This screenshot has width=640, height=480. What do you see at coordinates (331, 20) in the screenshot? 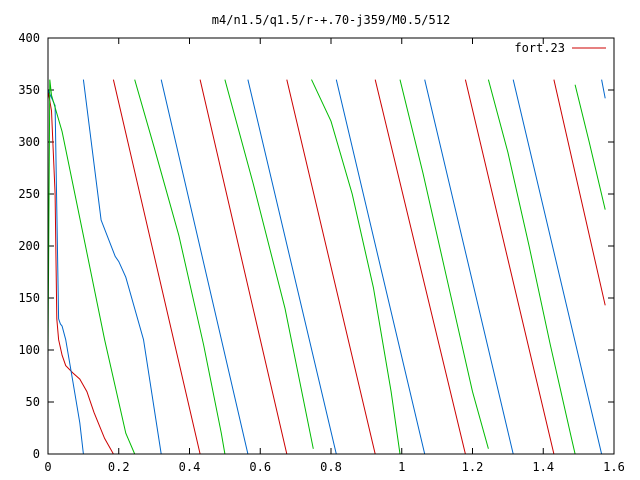
I see `chart-title: m4/n1.5/q1.5/r-+.70-j359/M0.5/512` at bounding box center [331, 20].